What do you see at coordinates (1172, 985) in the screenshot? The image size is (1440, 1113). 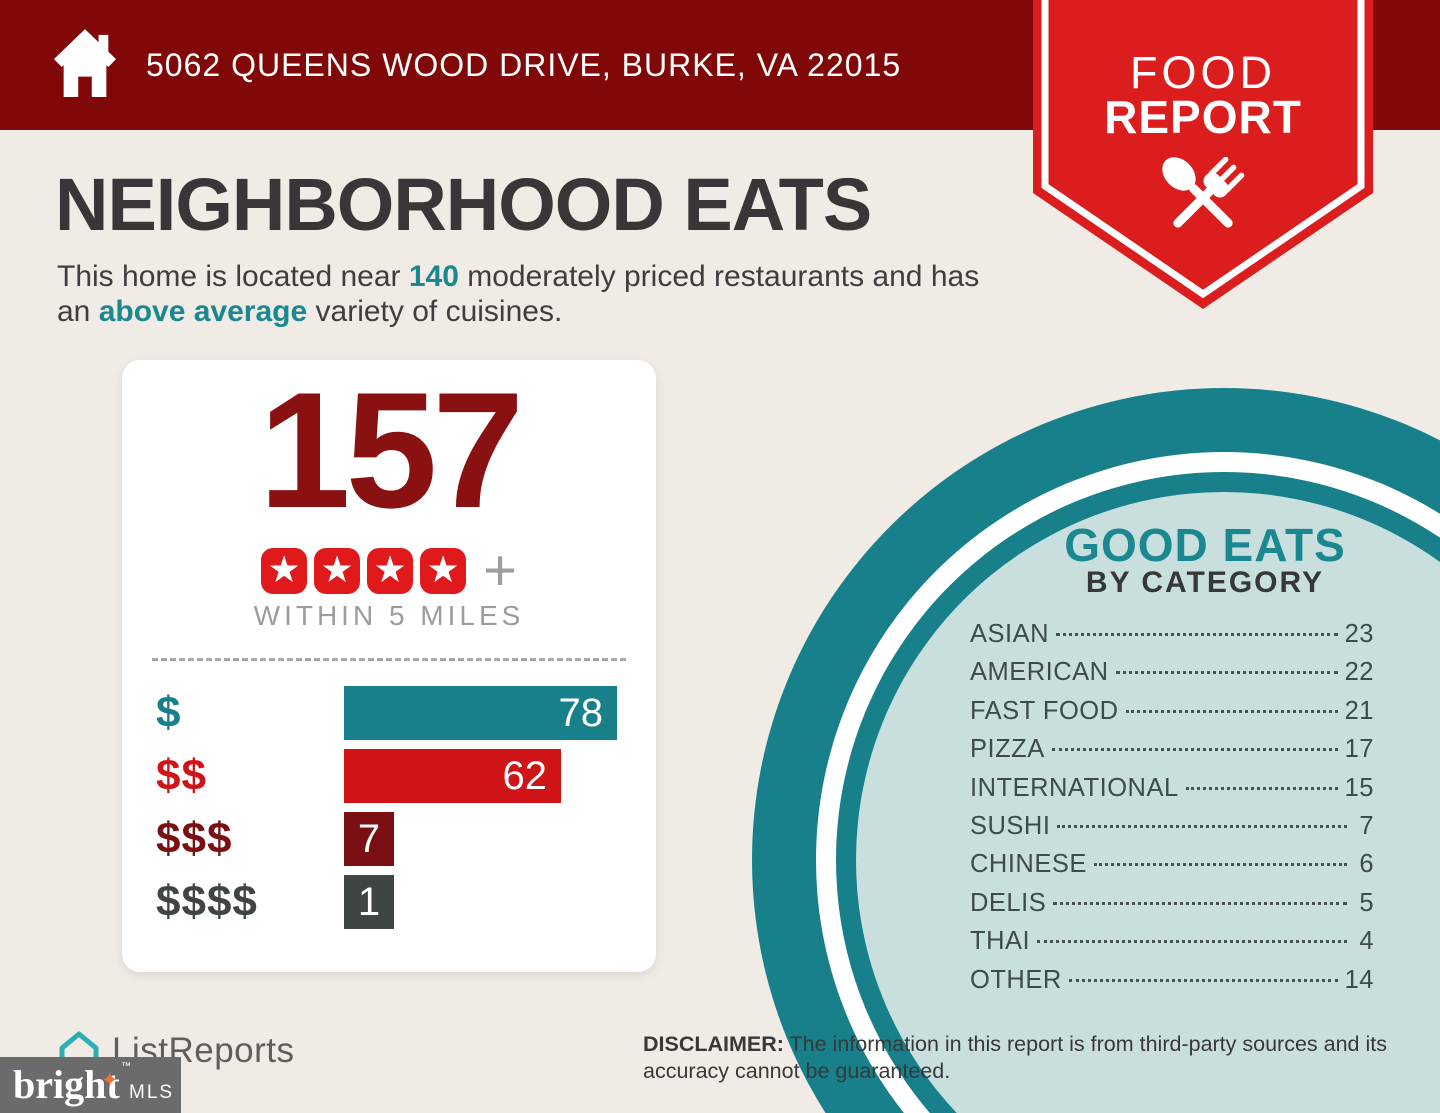 I see `category-row: OTHER 14` at bounding box center [1172, 985].